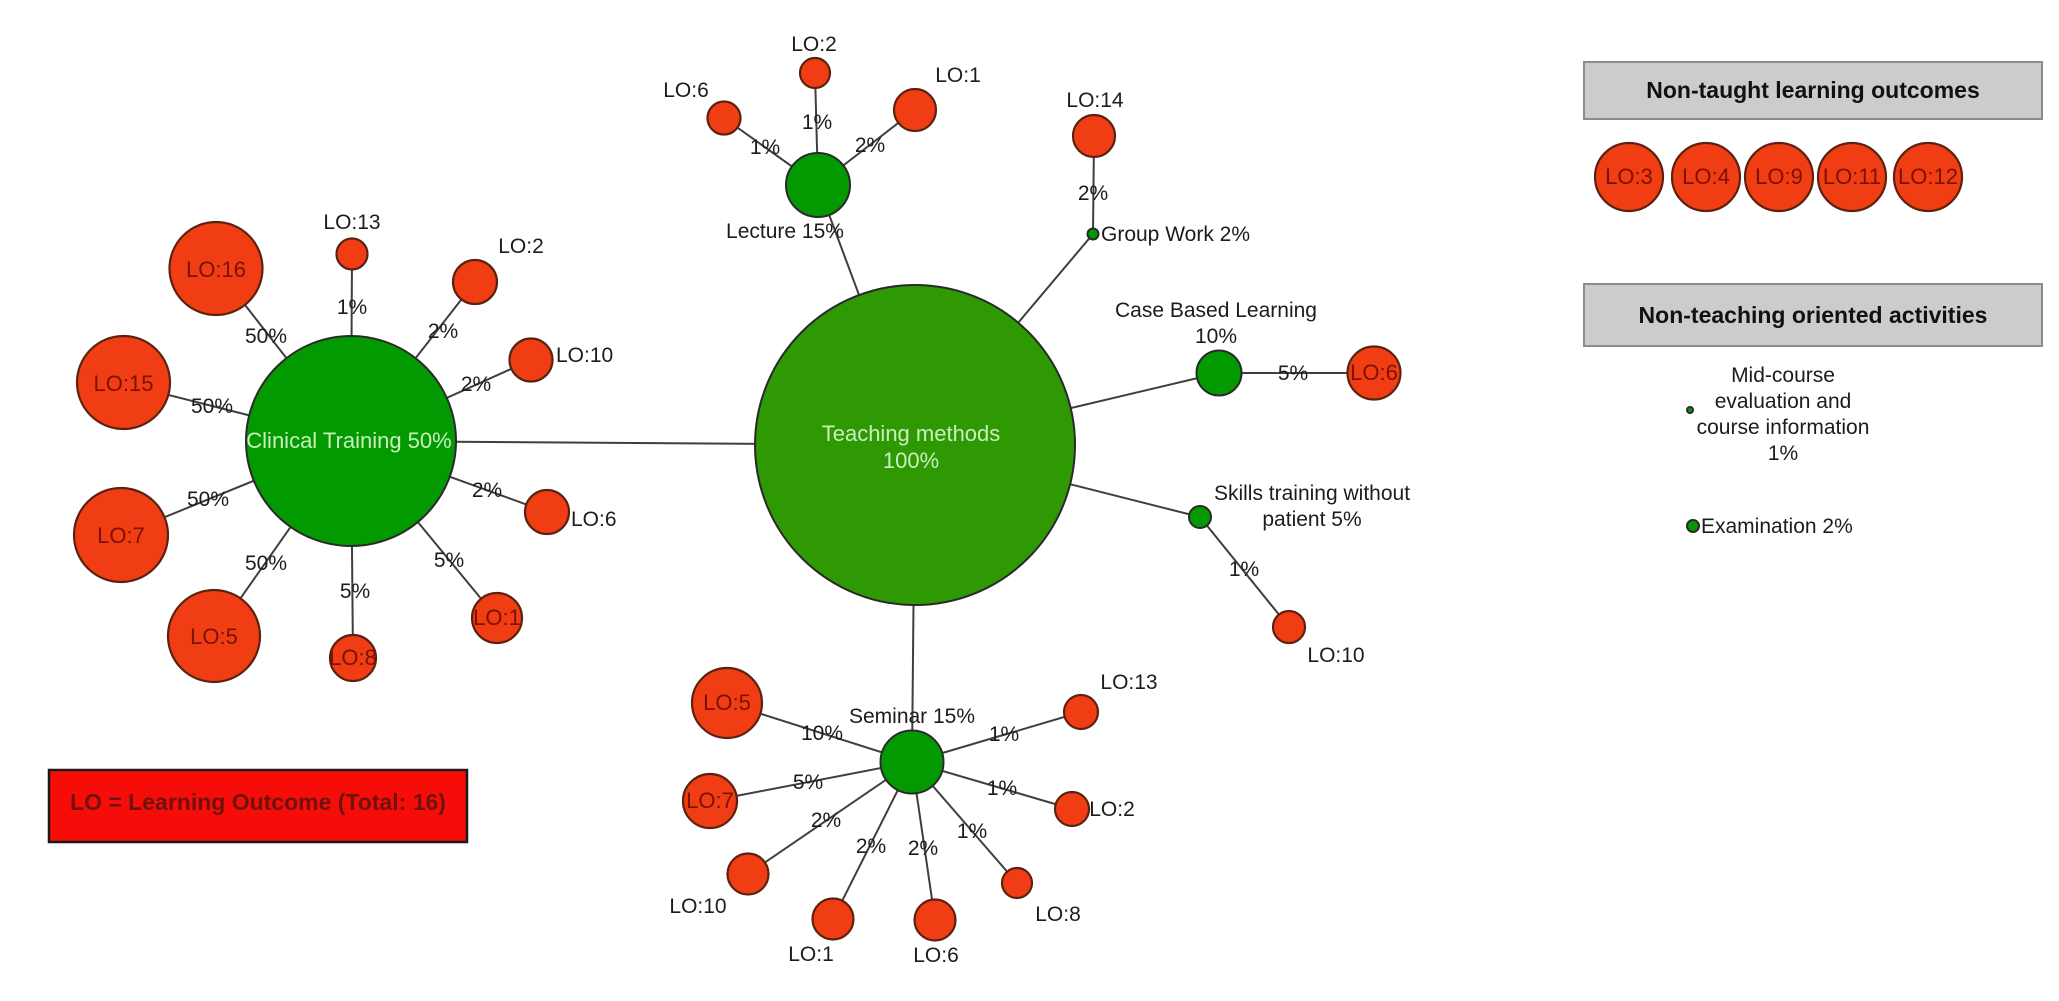 Image resolution: width=2059 pixels, height=1001 pixels. I want to click on svg-text: Mid-course, so click(1783, 375).